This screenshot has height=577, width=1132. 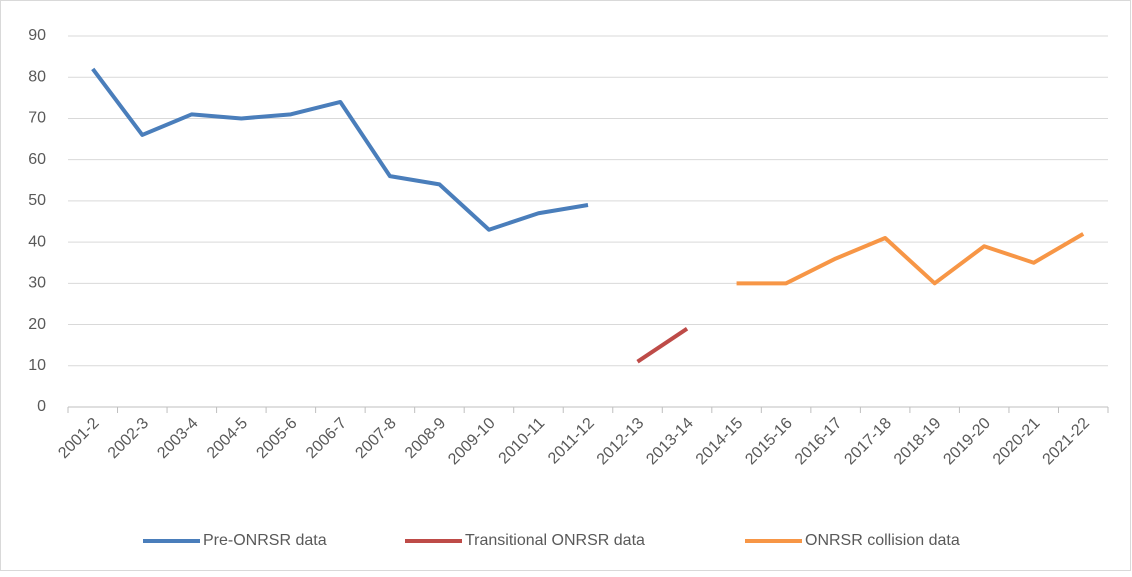 I want to click on y-tick-label: 90, so click(x=37, y=35).